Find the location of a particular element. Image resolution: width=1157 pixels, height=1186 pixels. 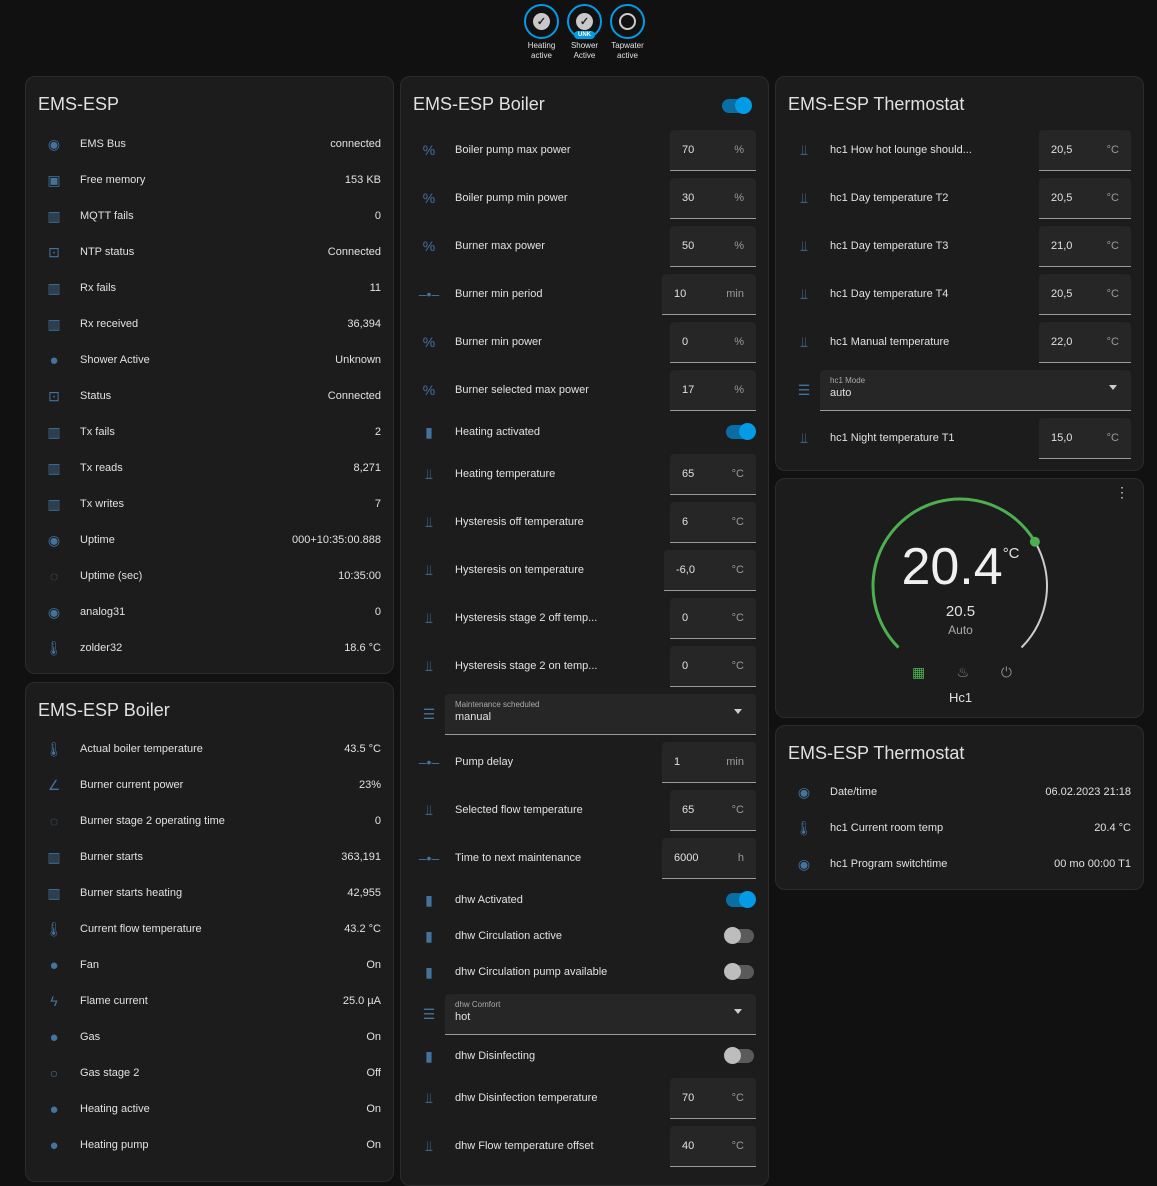

number-input: 21,0 °C is located at coordinates (1085, 246).